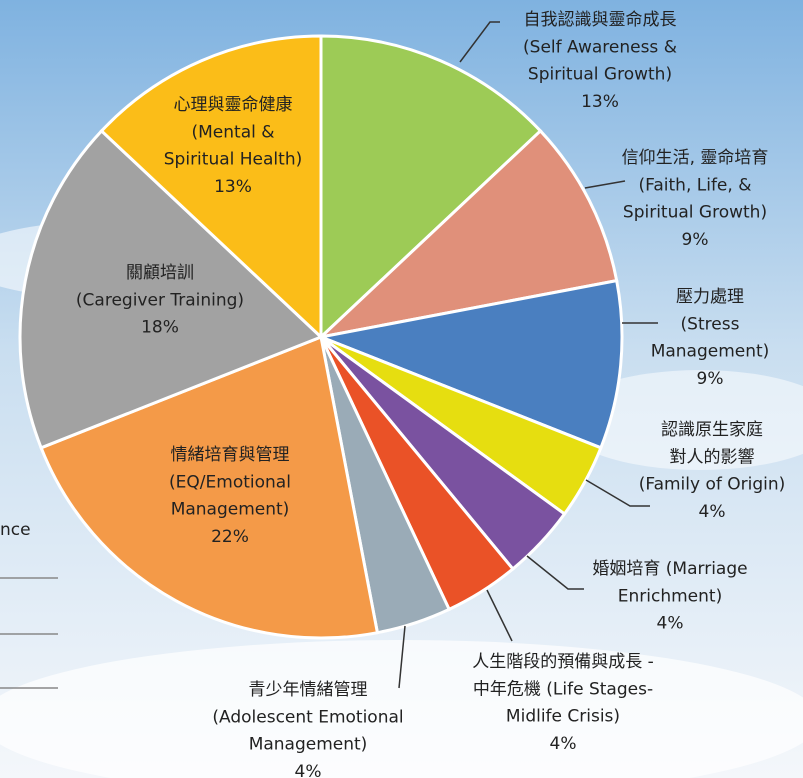 The width and height of the screenshot is (803, 778). Describe the element at coordinates (230, 455) in the screenshot. I see `slice-label: 情緒培育與管理` at that location.